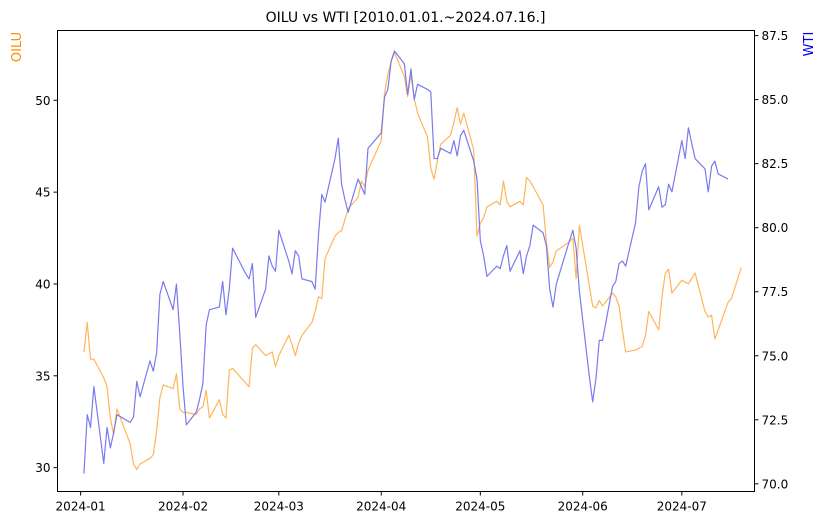  What do you see at coordinates (406, 18) in the screenshot?
I see `chart-title: OILU vs WTI [2010.01.01.~2024.07.16.]` at bounding box center [406, 18].